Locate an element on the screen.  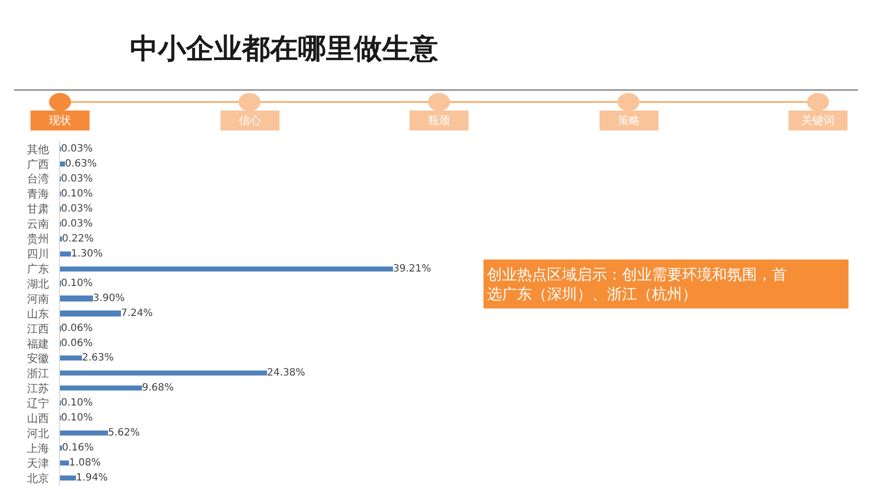
text: 信心 is located at coordinates (250, 120).